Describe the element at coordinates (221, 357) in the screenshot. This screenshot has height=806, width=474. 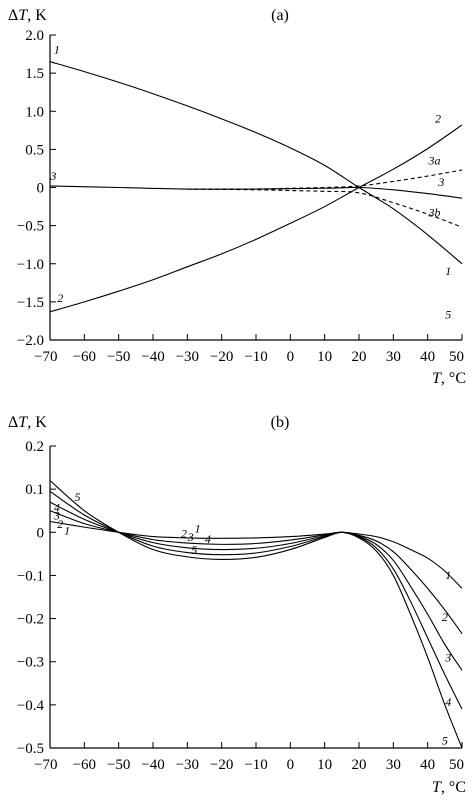
I see `chart-a-x-tick-label: −20` at that location.